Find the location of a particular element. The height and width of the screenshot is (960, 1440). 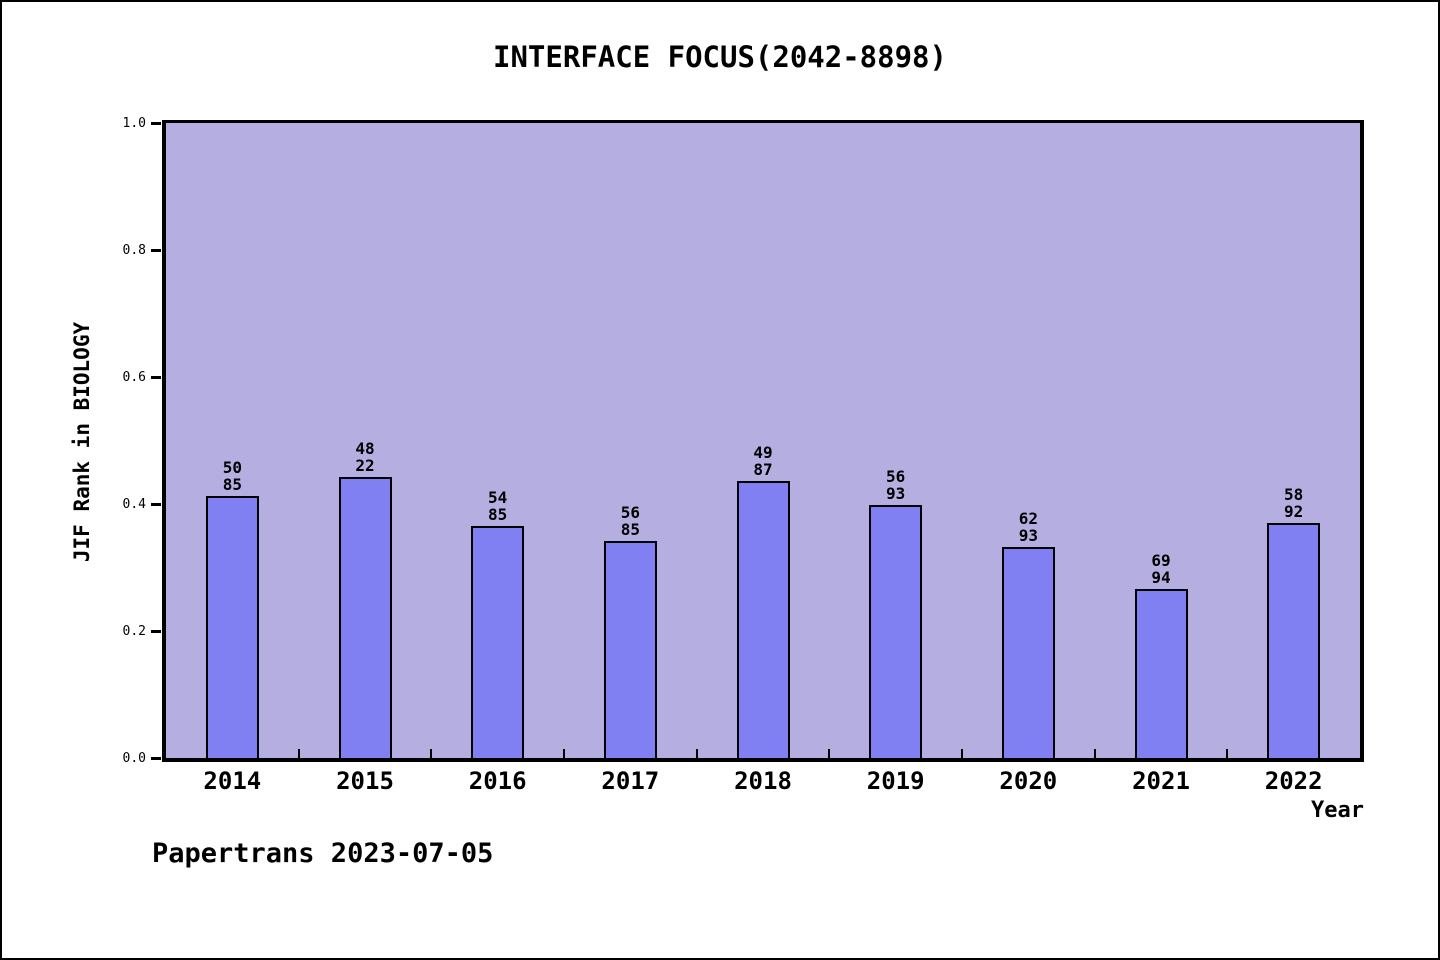

y-tick-label: 0.4 is located at coordinates (134, 504).